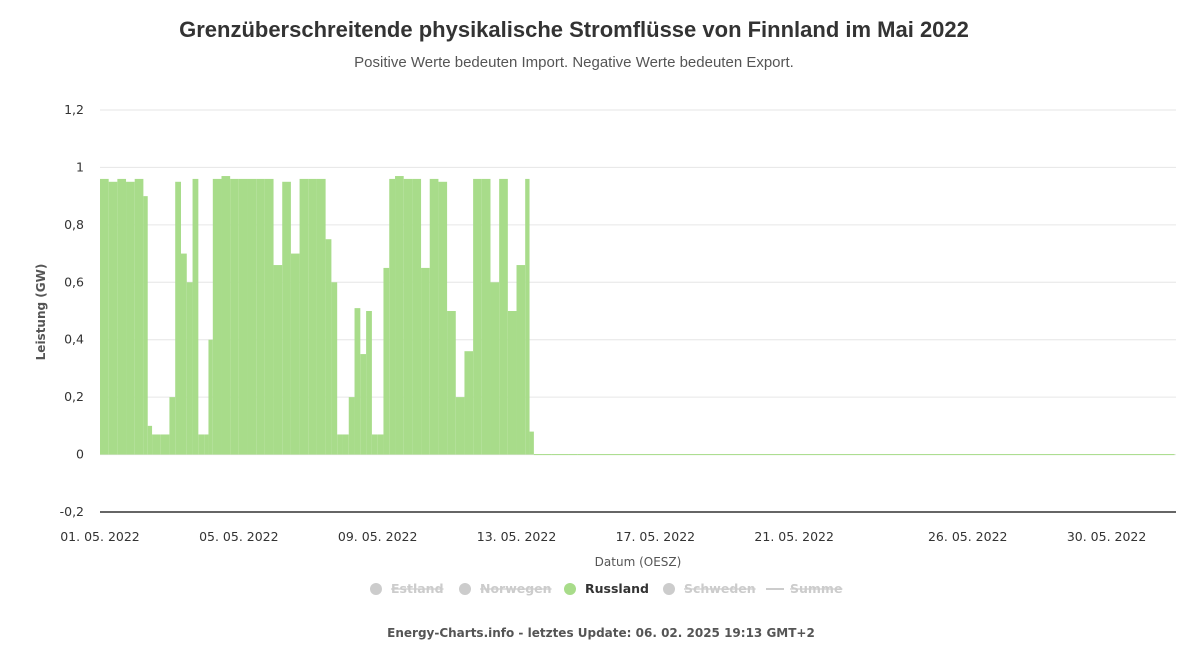 The width and height of the screenshot is (1200, 653). Describe the element at coordinates (816, 588) in the screenshot. I see `legend-item: Summe` at that location.